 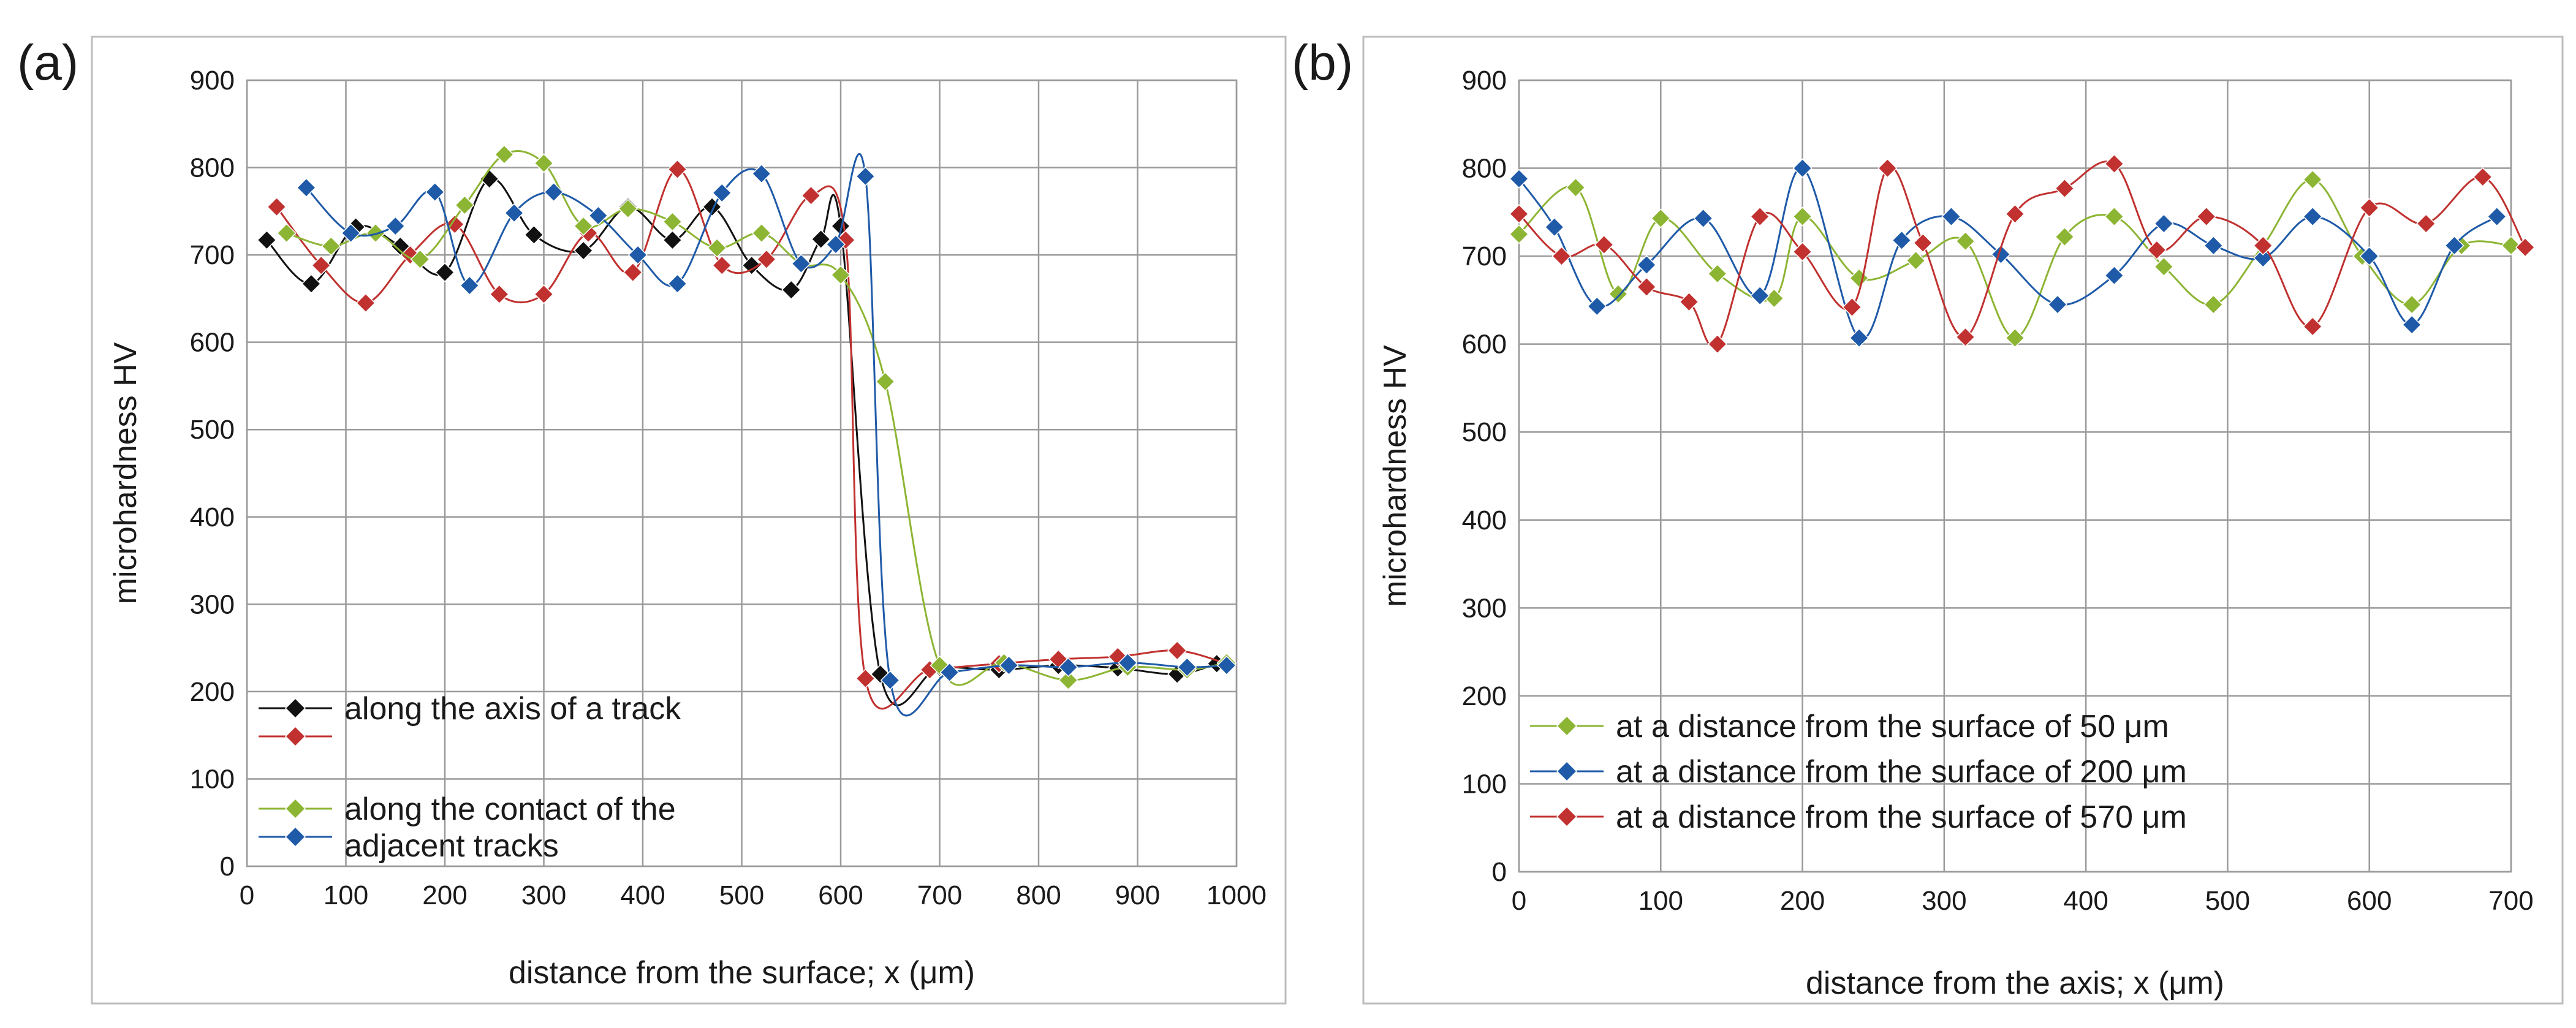 I want to click on y-tick-label: 800, so click(x=1484, y=169).